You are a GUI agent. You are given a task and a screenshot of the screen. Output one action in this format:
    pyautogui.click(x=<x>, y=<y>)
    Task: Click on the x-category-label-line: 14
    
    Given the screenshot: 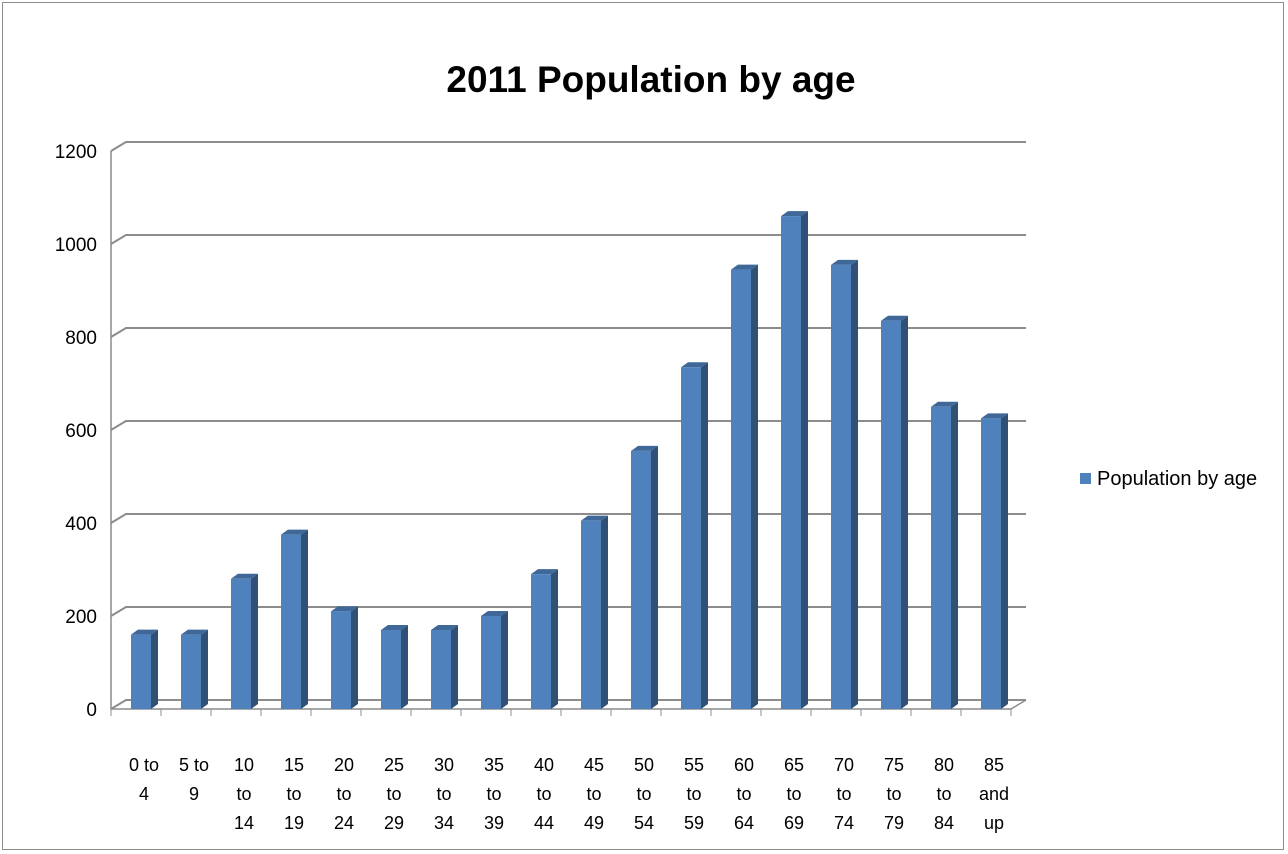 What is the action you would take?
    pyautogui.click(x=244, y=823)
    